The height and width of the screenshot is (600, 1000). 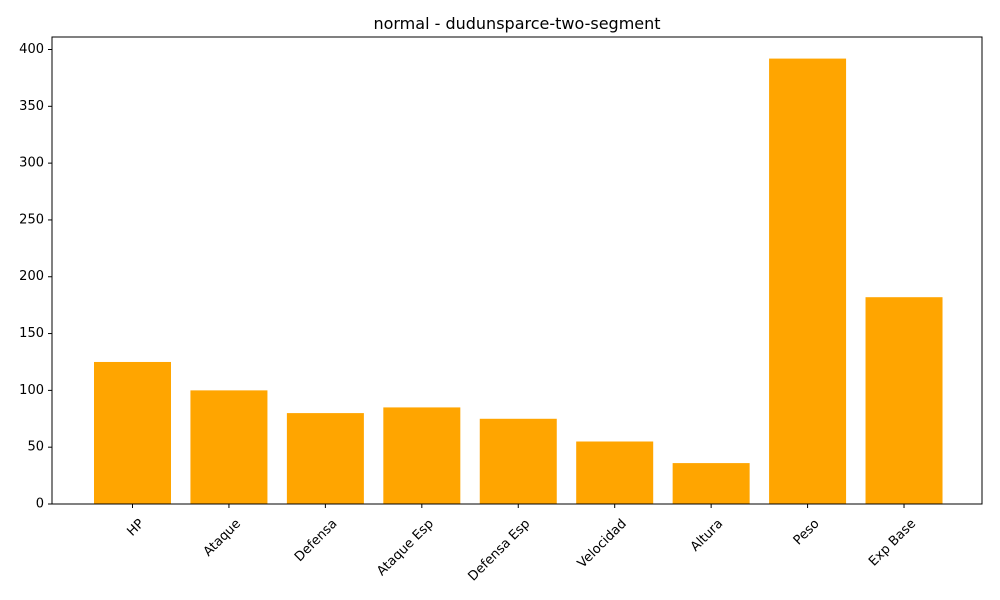 I want to click on bar-velocidad, so click(x=615, y=472).